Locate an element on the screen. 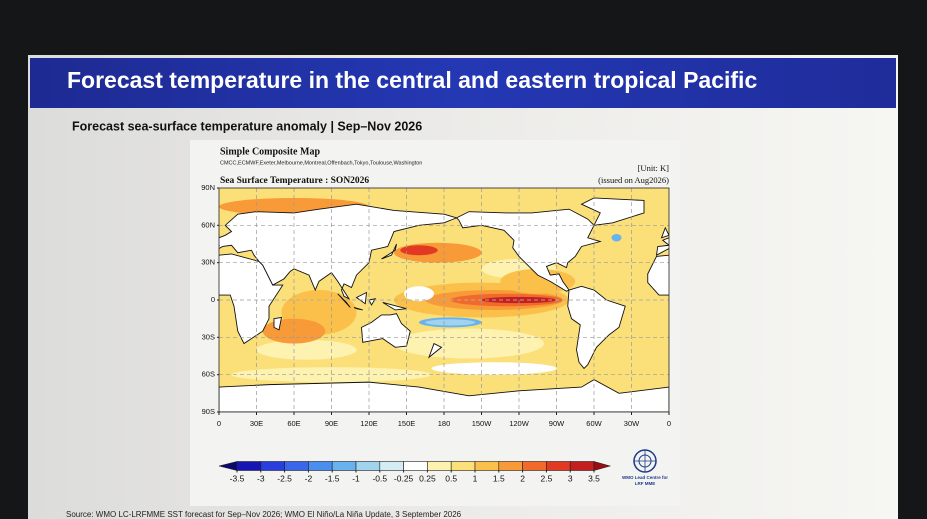 This screenshot has height=519, width=927. map-title: Sea Surface Temperature : SON2026 is located at coordinates (294, 181).